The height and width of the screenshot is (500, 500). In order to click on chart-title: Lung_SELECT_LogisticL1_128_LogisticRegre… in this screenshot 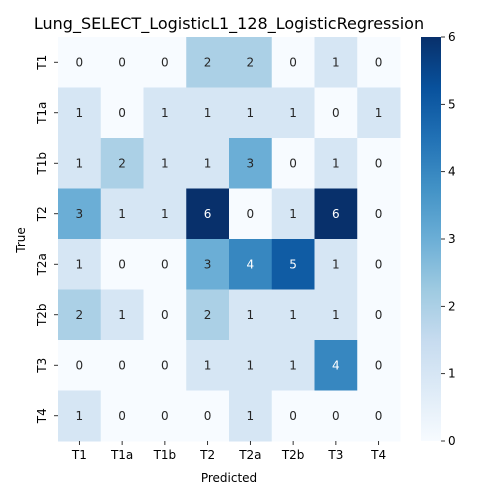, I will do `click(229, 24)`.